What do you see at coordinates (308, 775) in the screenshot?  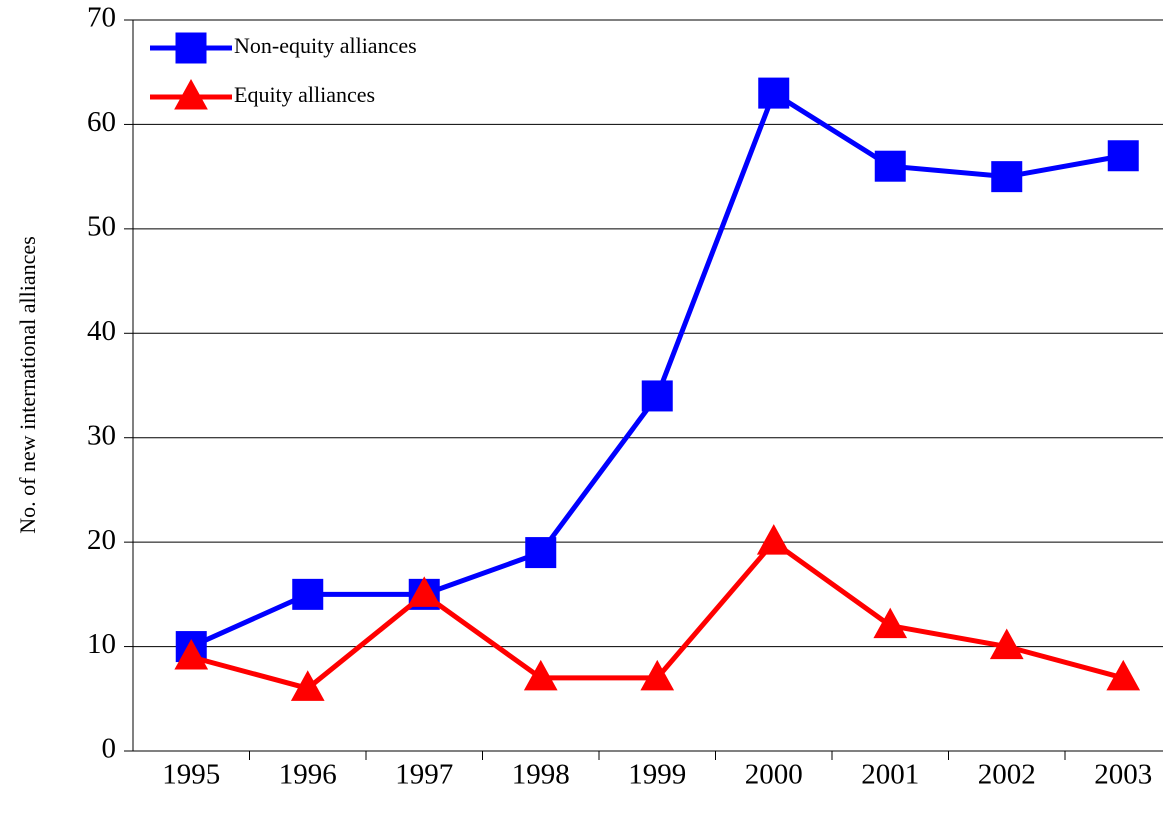 I see `x-tick-label: 1996` at bounding box center [308, 775].